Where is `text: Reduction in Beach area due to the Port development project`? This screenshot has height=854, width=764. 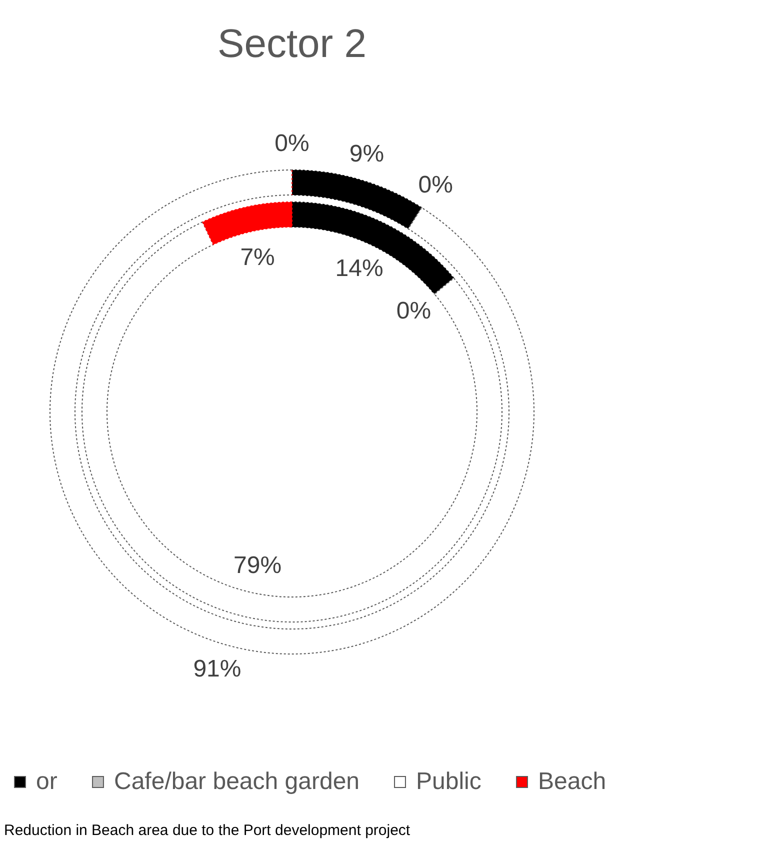
text: Reduction in Beach area due to the Port development project is located at coordinates (207, 830).